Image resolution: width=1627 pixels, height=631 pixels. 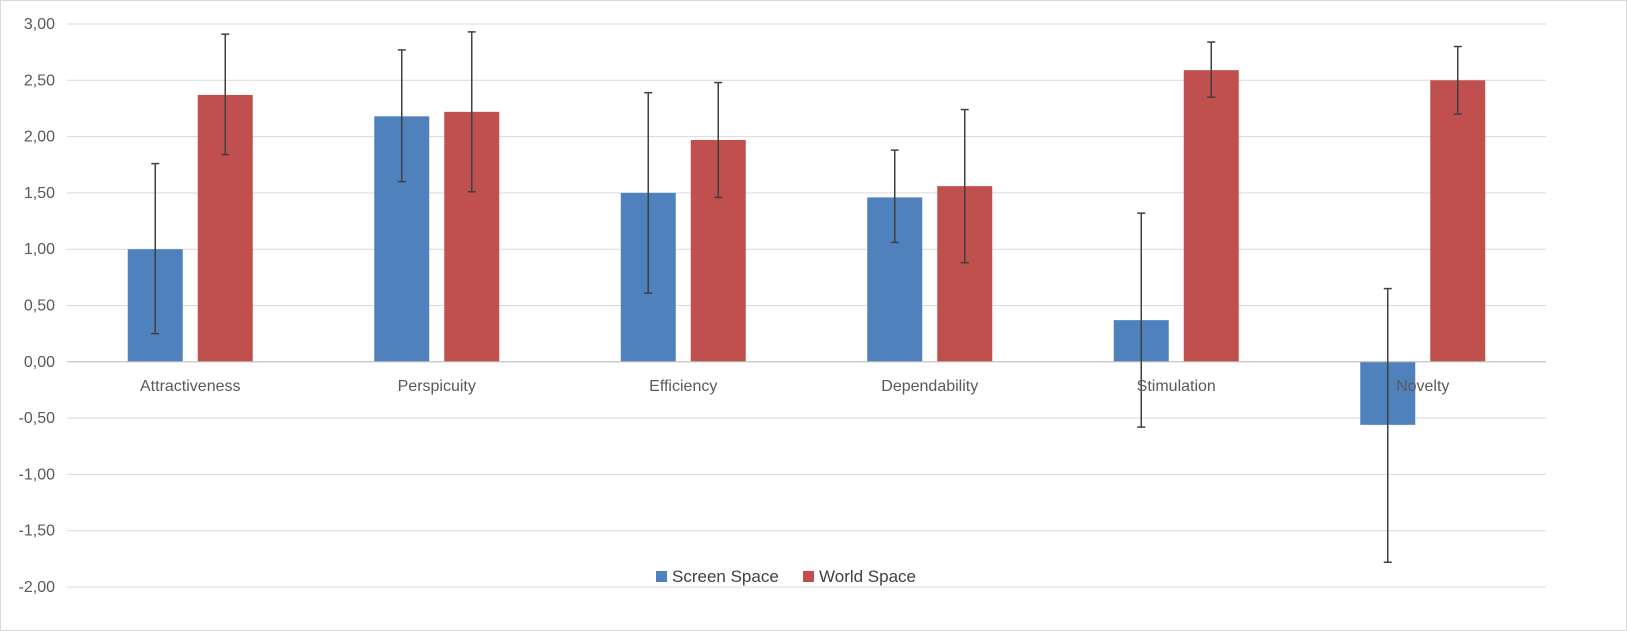 I want to click on category-label: Efficiency, so click(x=683, y=386).